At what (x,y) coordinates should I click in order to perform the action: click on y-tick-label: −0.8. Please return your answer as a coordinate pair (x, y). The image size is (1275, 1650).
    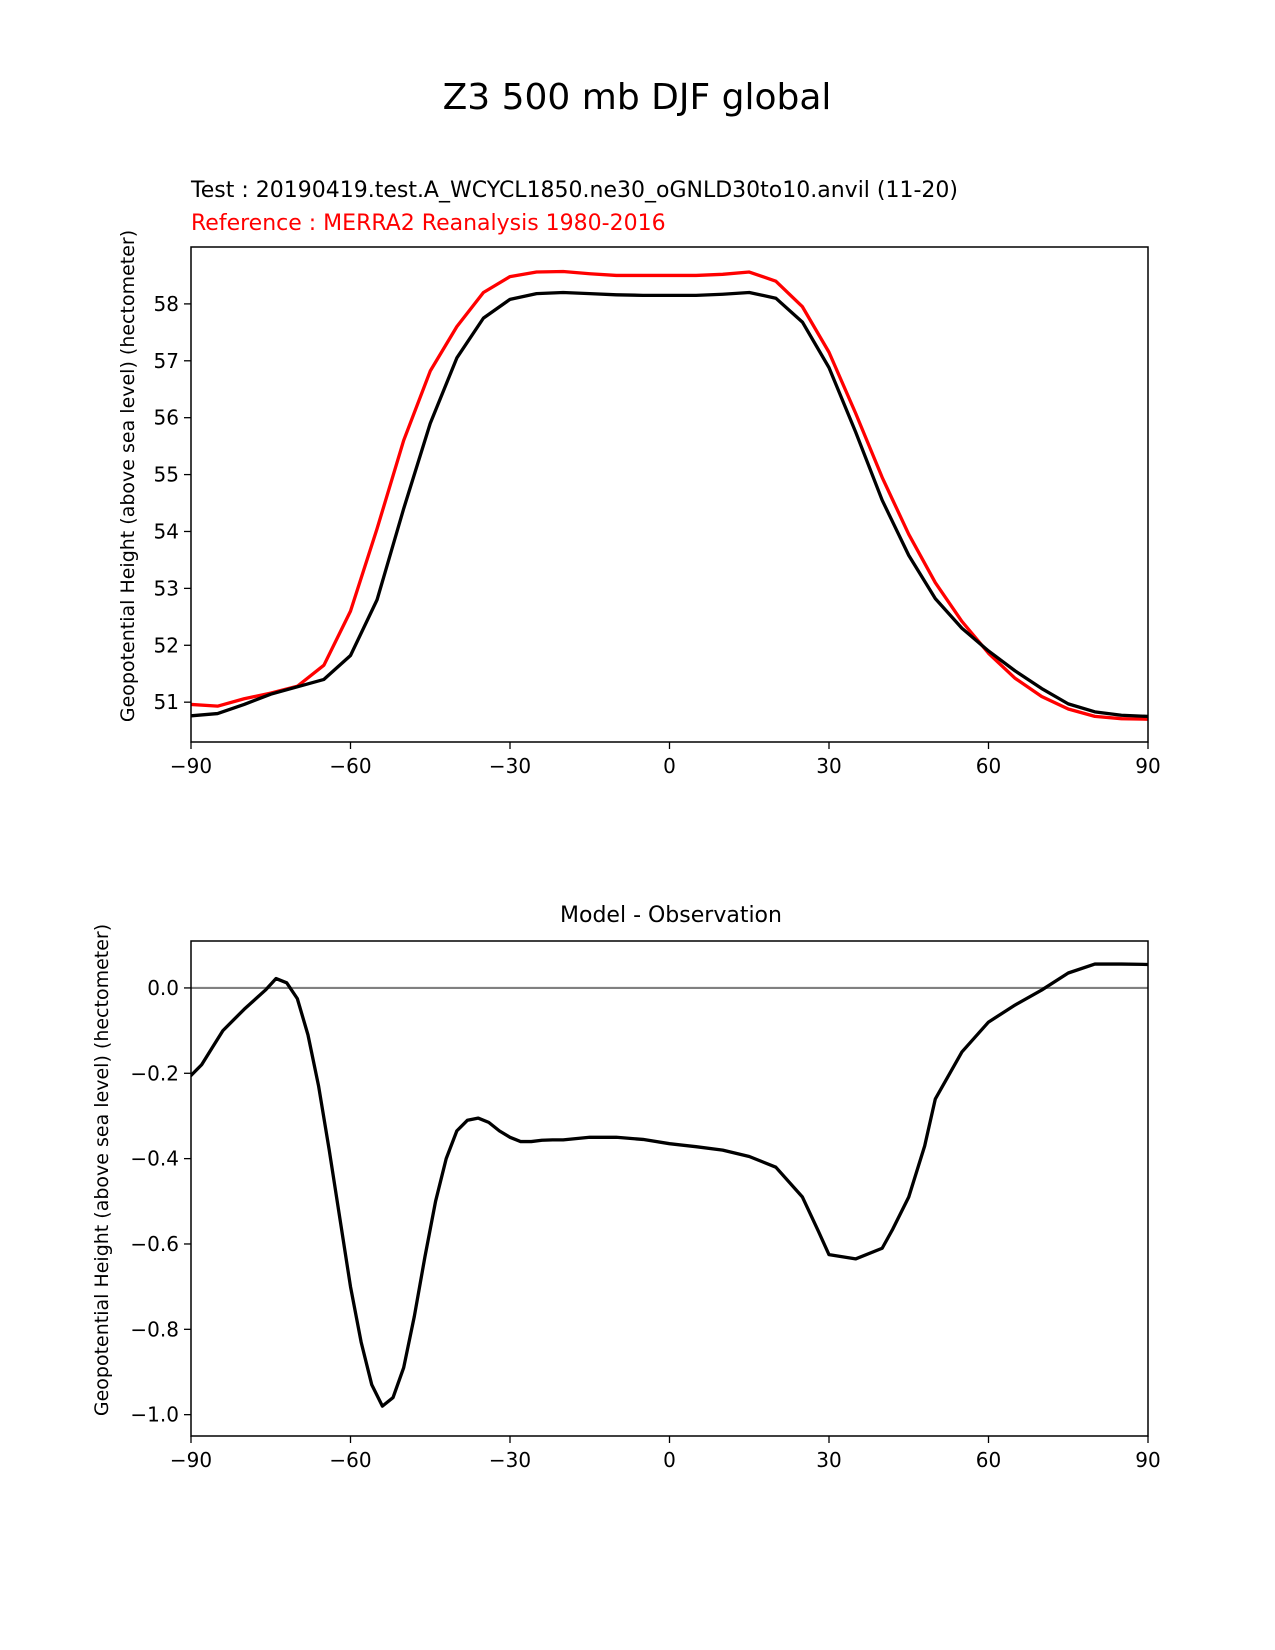
    Looking at the image, I should click on (154, 1329).